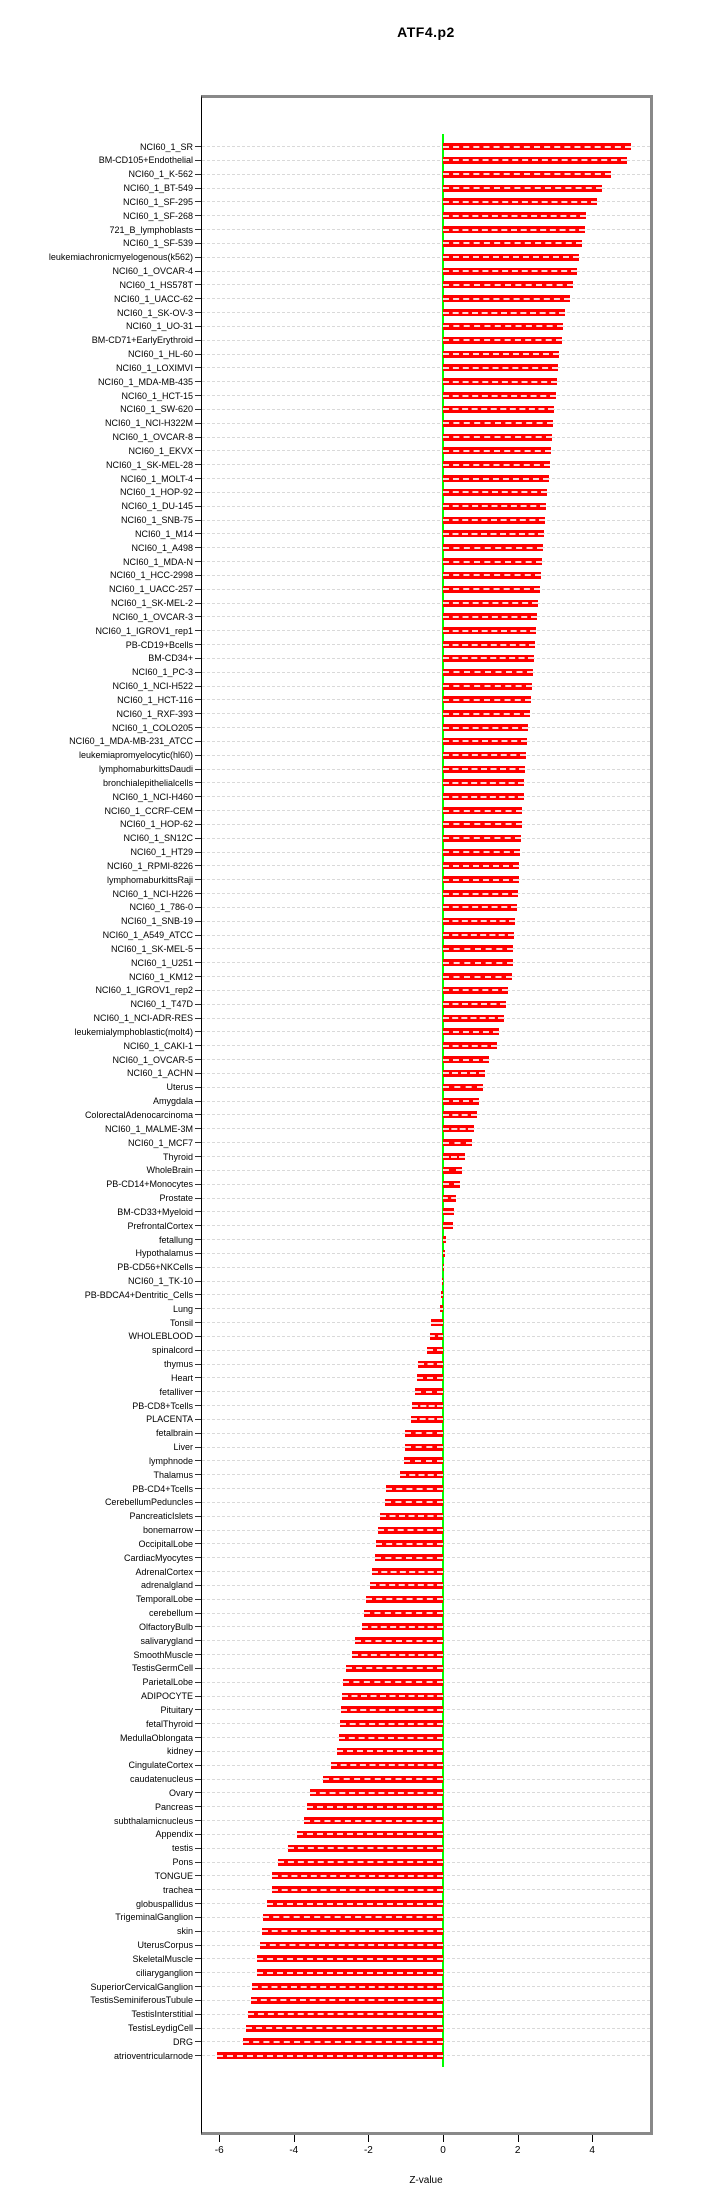 Image resolution: width=720 pixels, height=2205 pixels. What do you see at coordinates (156, 921) in the screenshot?
I see `y-axis-label: NCI60_1_SNB-19` at bounding box center [156, 921].